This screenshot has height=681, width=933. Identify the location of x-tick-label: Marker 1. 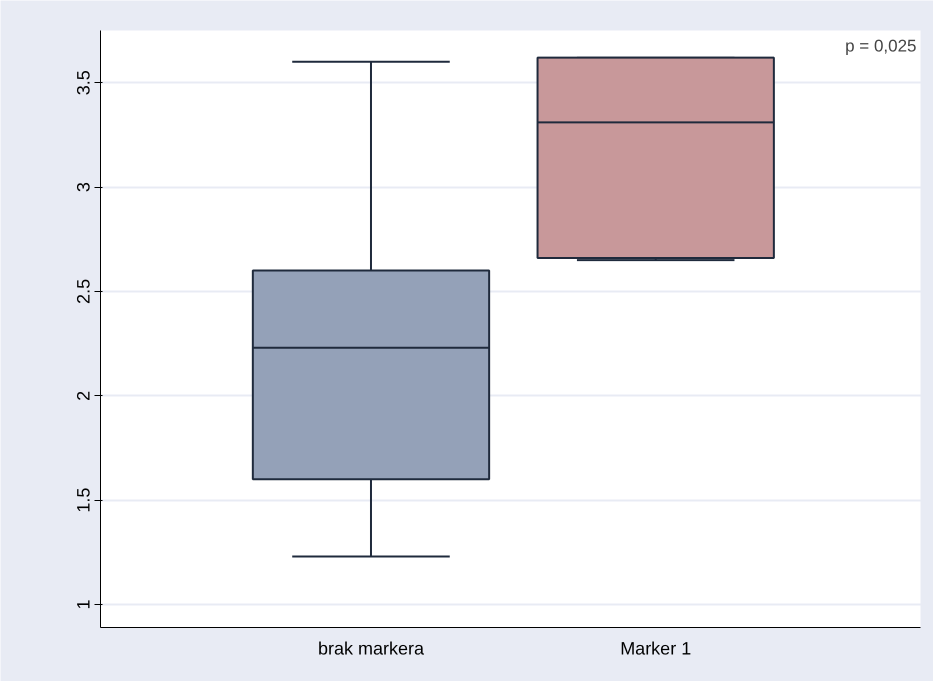
(656, 648).